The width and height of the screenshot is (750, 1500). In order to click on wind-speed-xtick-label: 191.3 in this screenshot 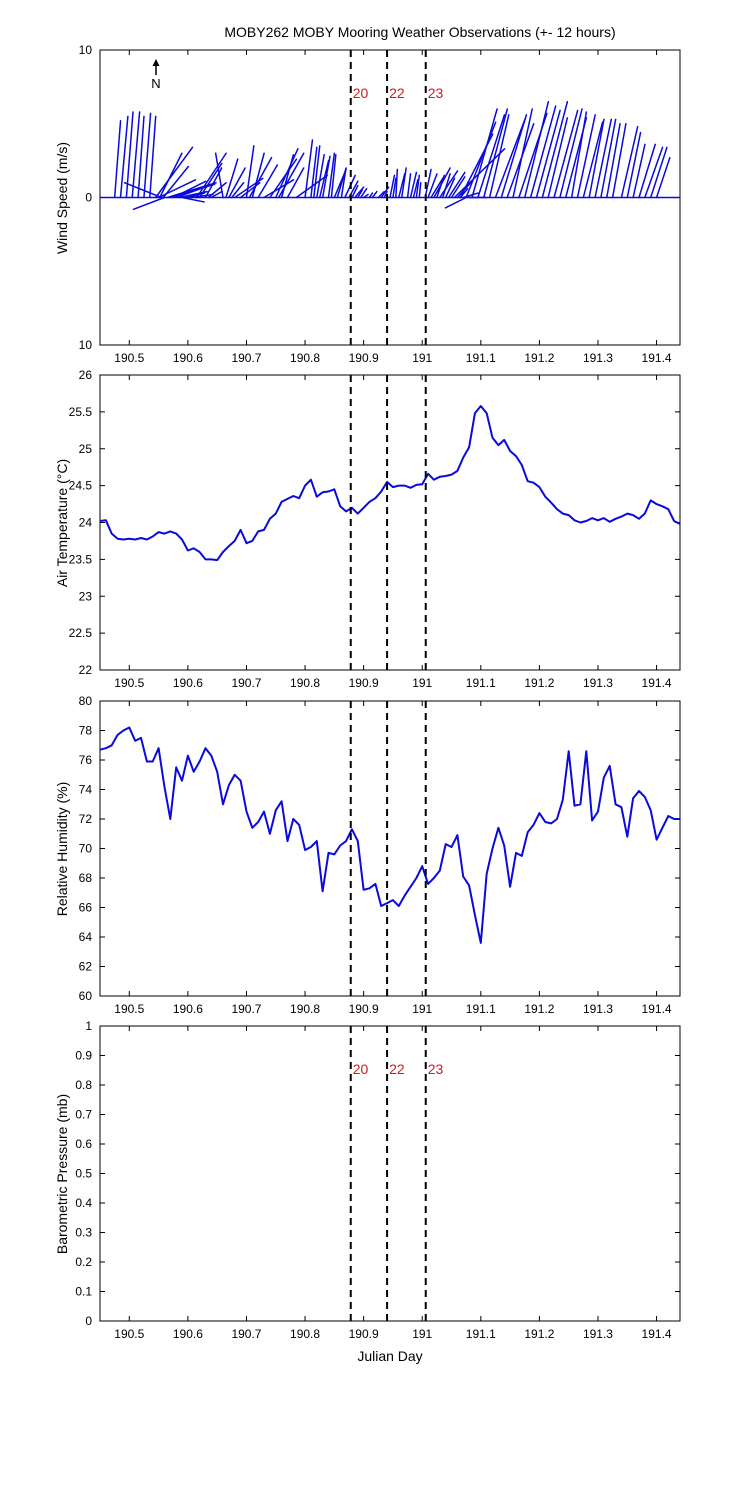, I will do `click(598, 358)`.